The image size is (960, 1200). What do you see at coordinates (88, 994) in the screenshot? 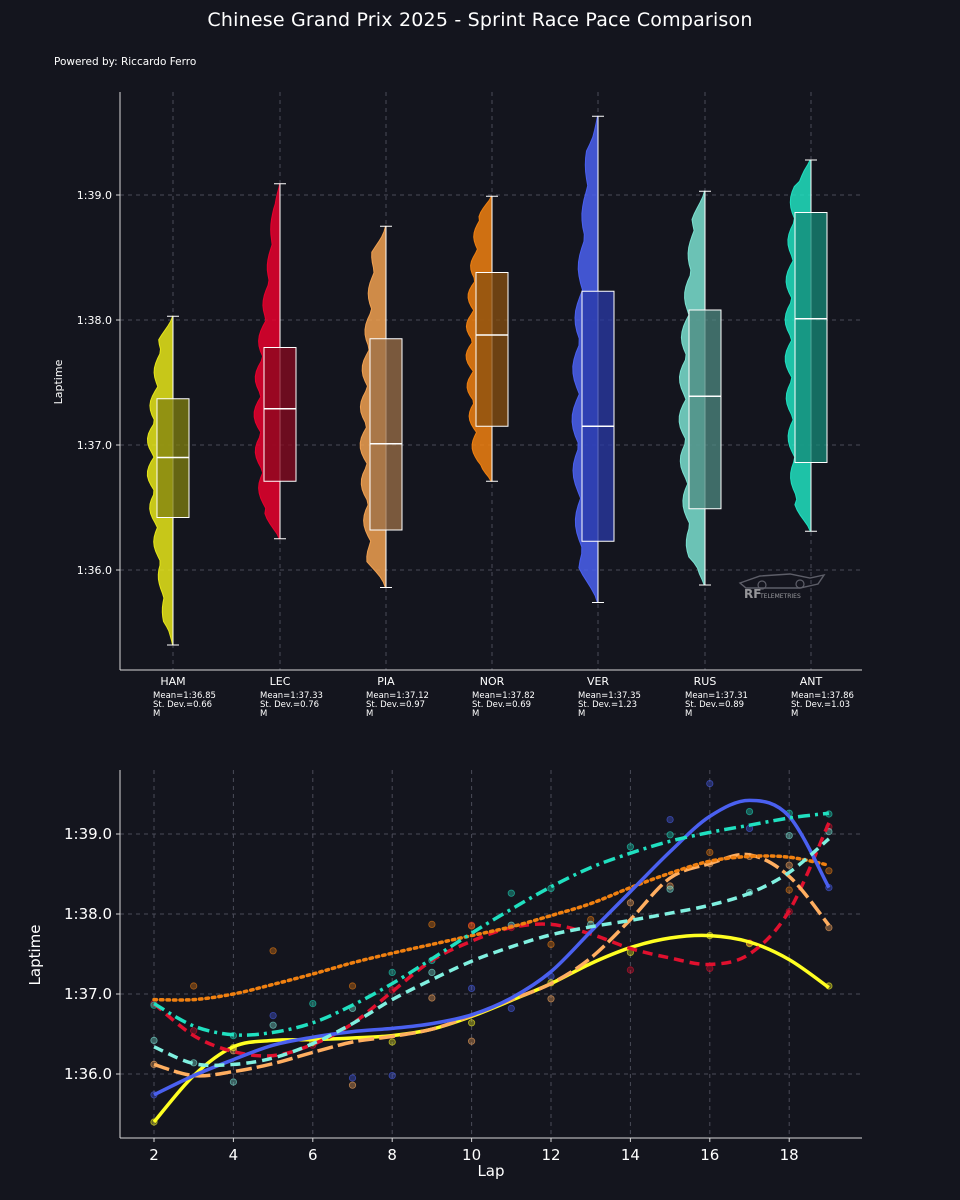
I see `chart2-ytick-label: 1:37.0` at bounding box center [88, 994].